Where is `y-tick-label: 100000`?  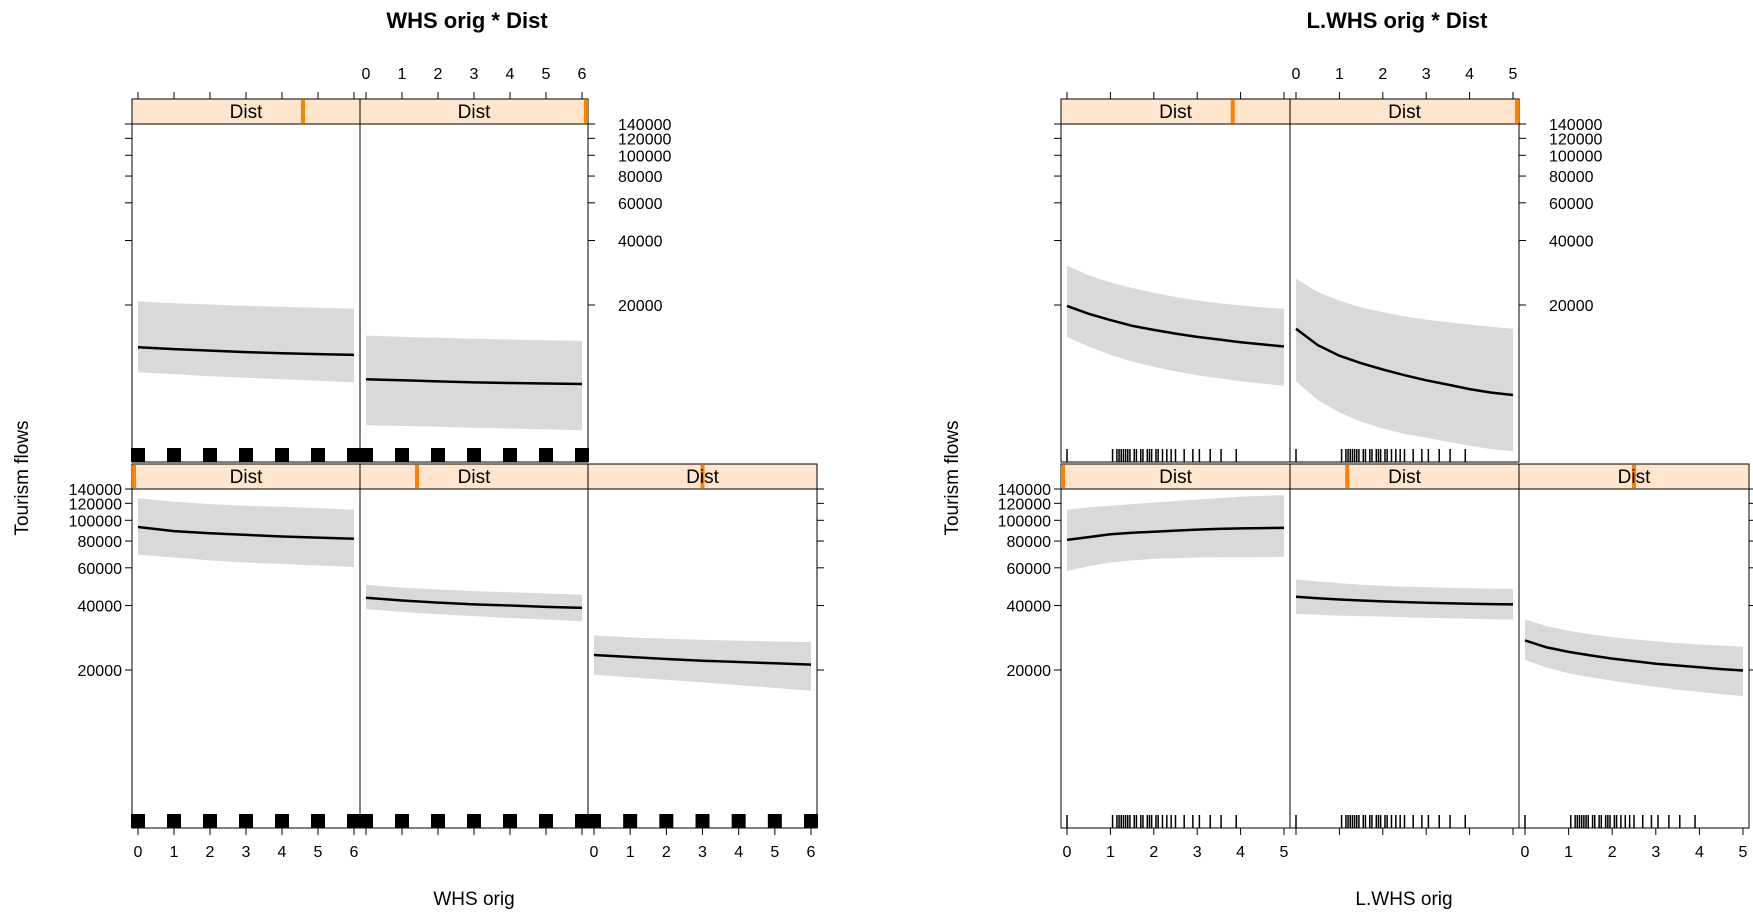
y-tick-label: 100000 is located at coordinates (644, 156).